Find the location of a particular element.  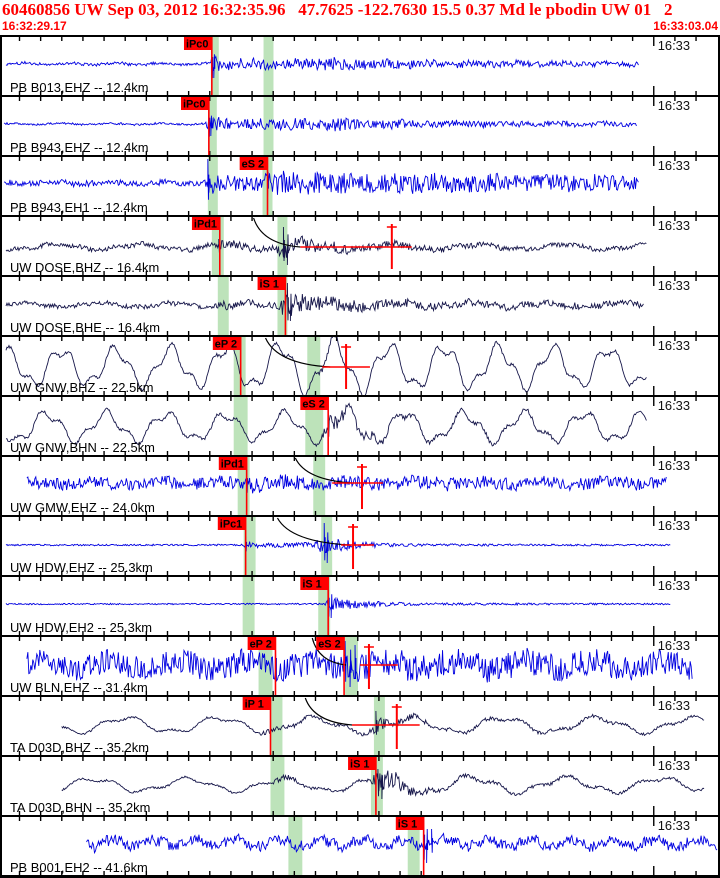

trace-panel: iS 1 PB B001,EH2 -- 41.6km 16:33 is located at coordinates (360, 845).